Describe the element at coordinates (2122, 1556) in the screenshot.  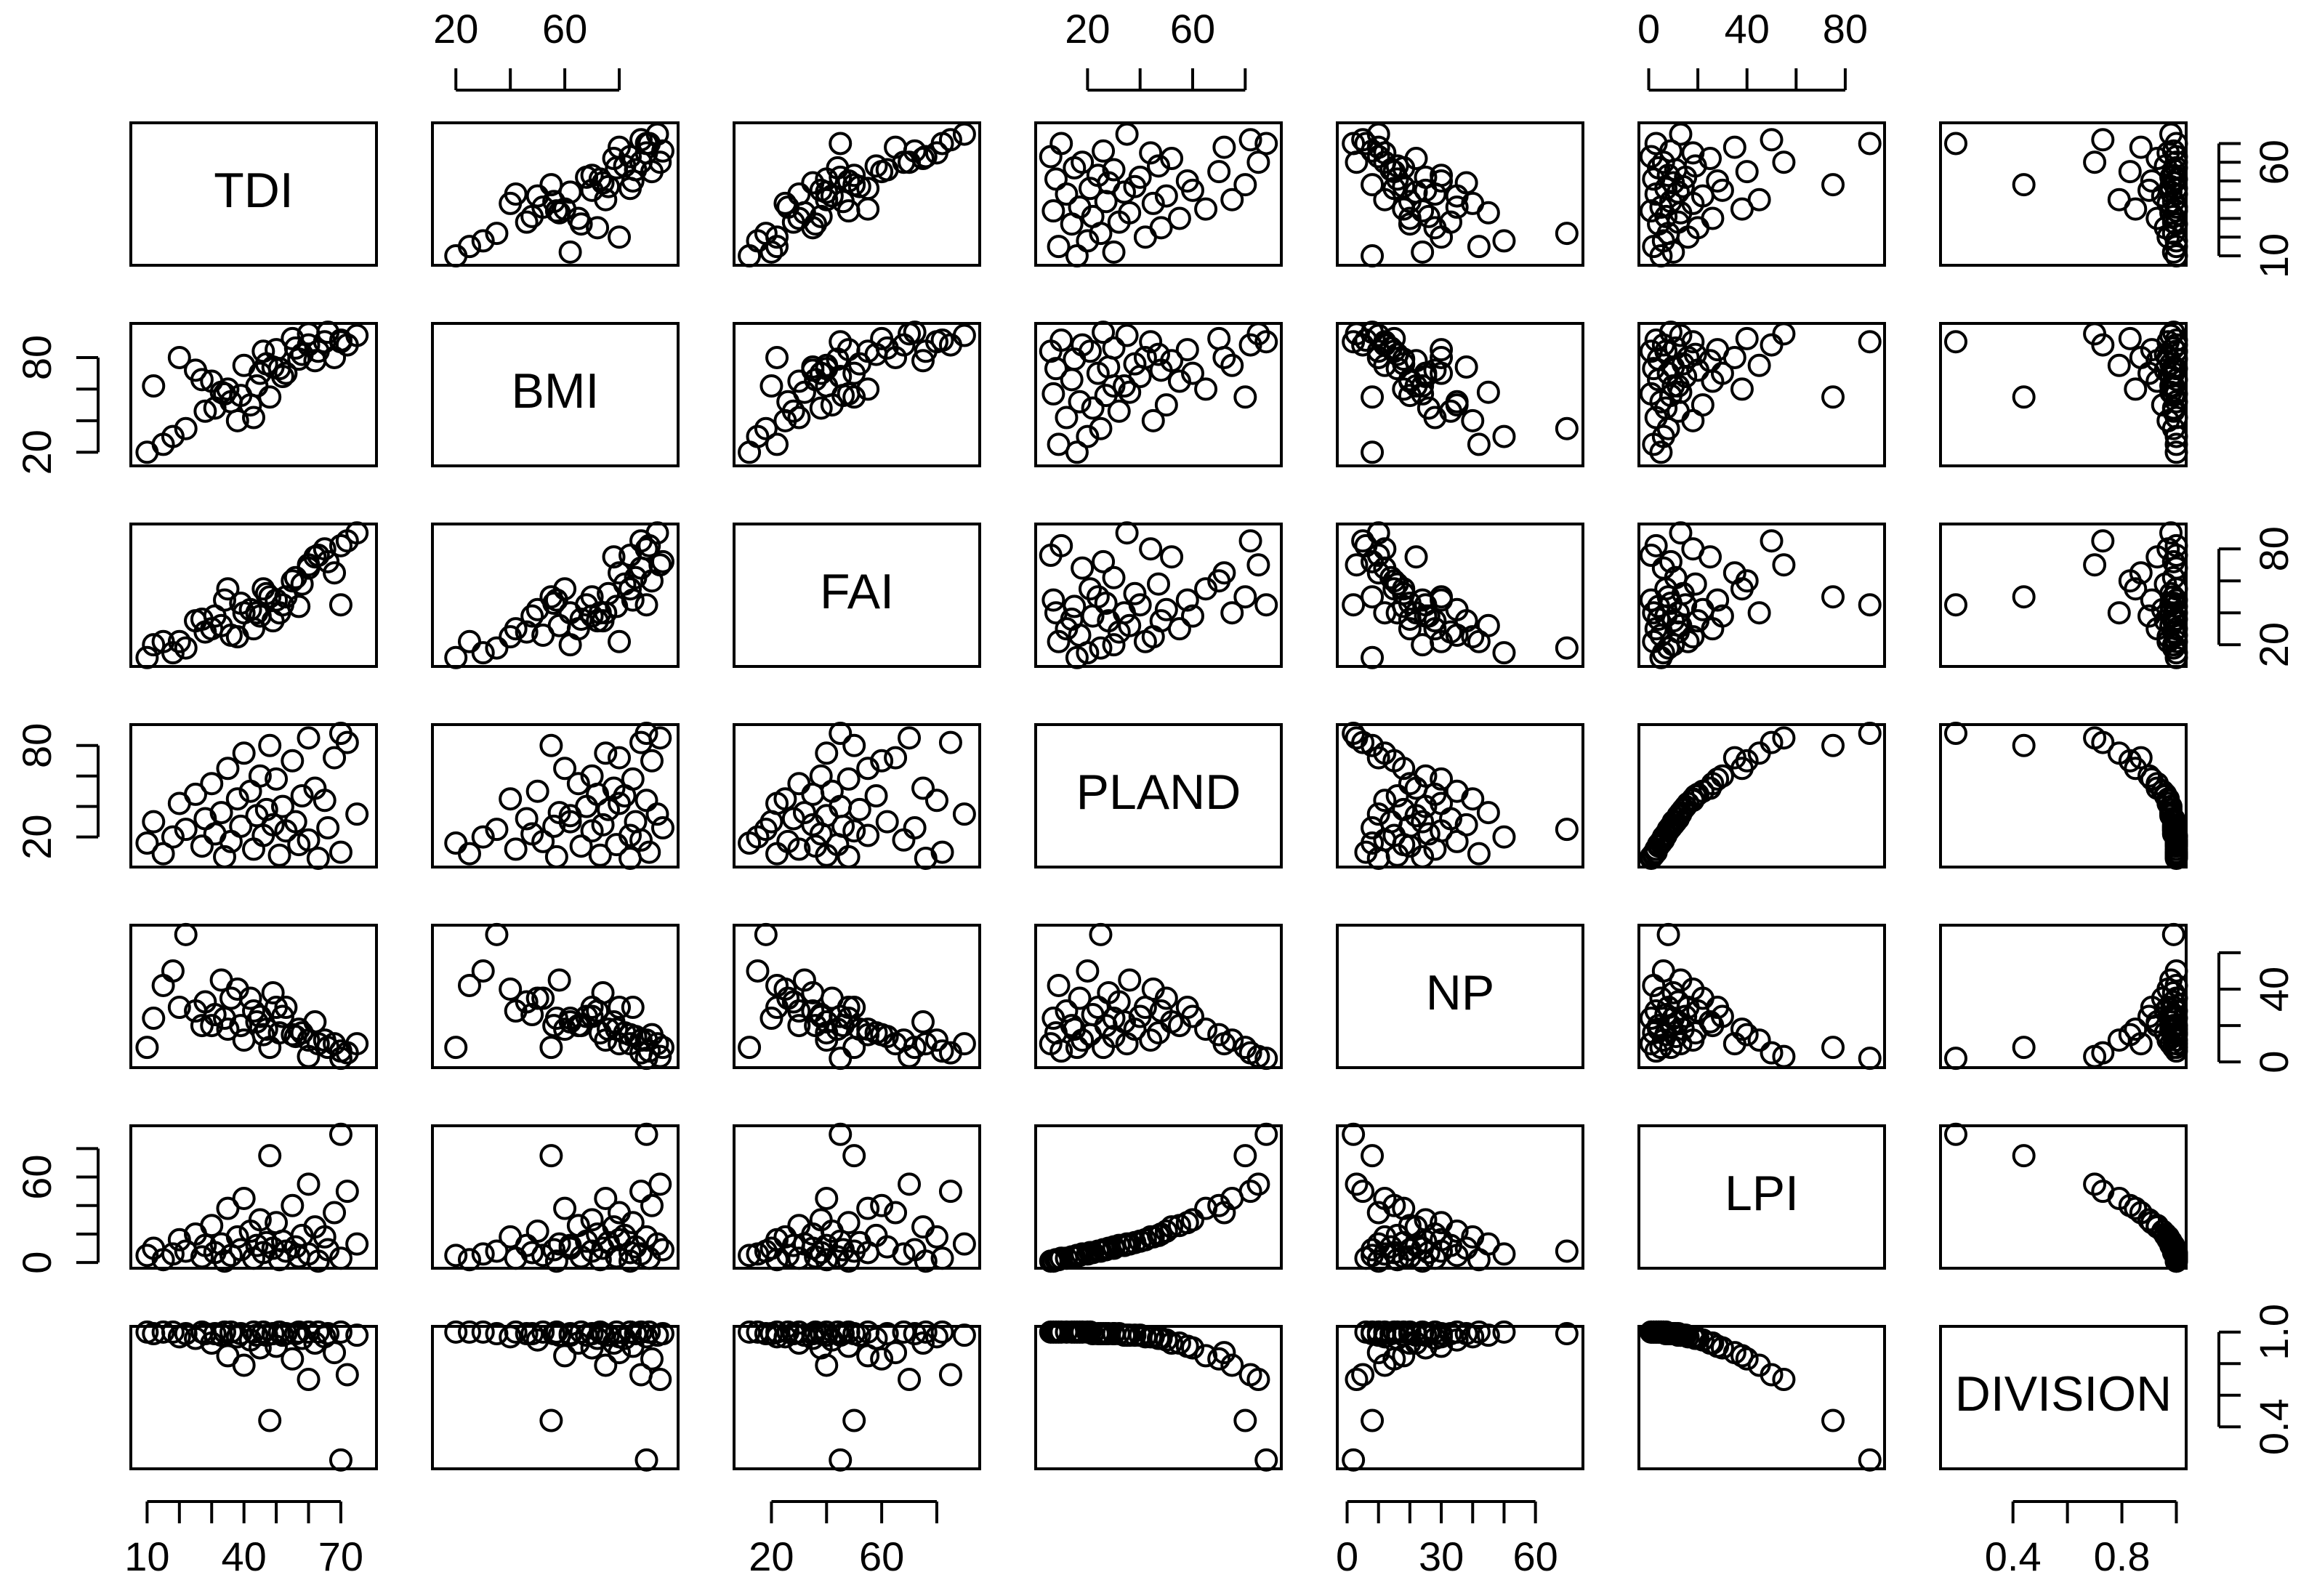
I see `x-tick-label: 0.8` at that location.